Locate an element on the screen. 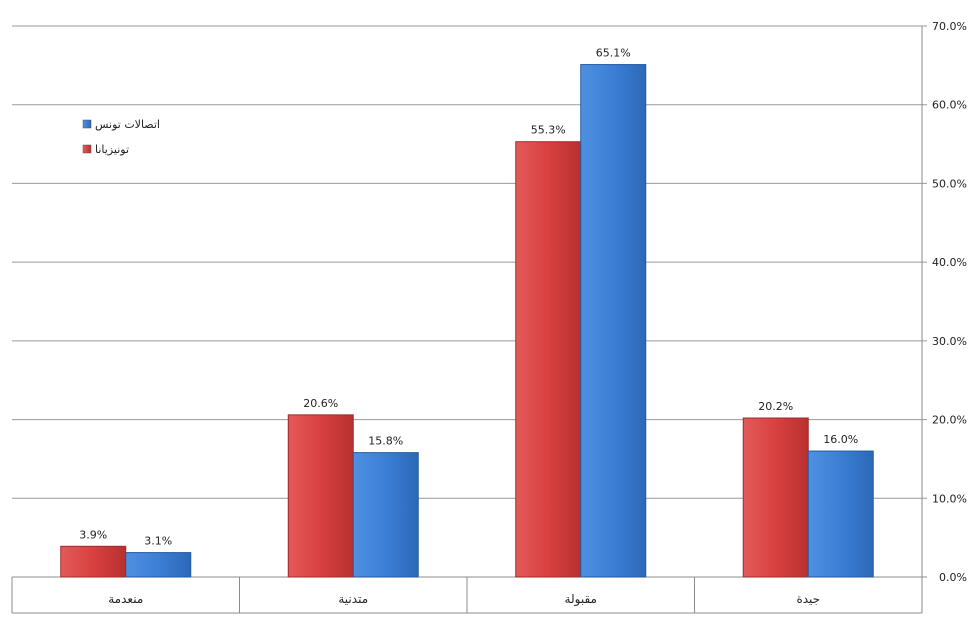 This screenshot has height=644, width=979. y-tick-label: 50.0% is located at coordinates (949, 183).